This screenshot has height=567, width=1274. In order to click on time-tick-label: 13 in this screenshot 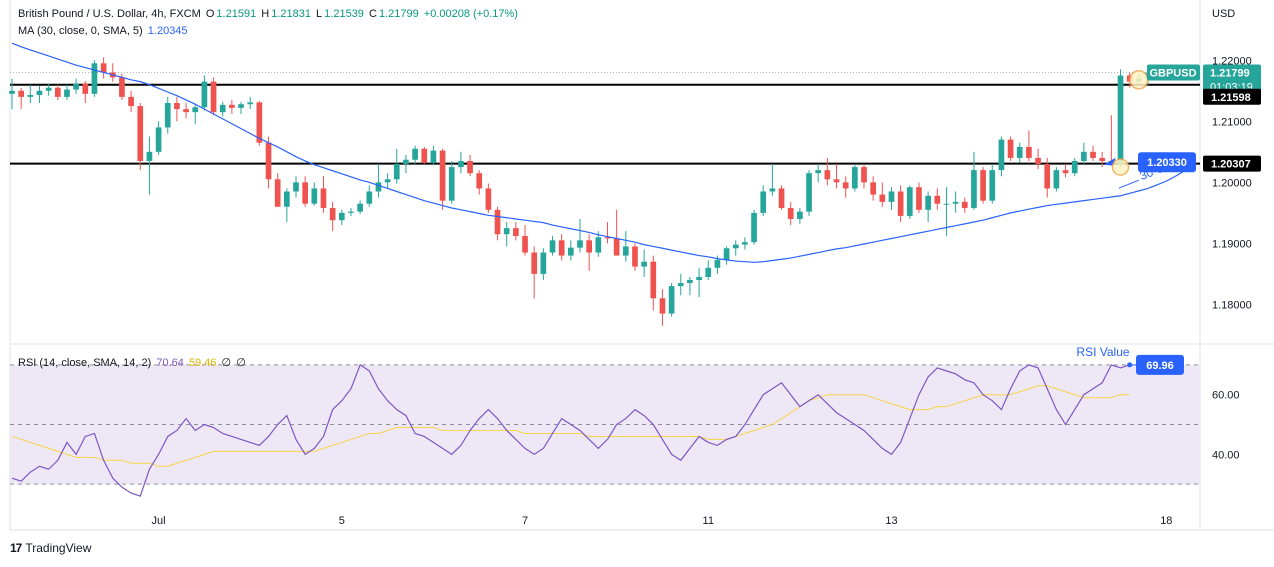, I will do `click(891, 521)`.